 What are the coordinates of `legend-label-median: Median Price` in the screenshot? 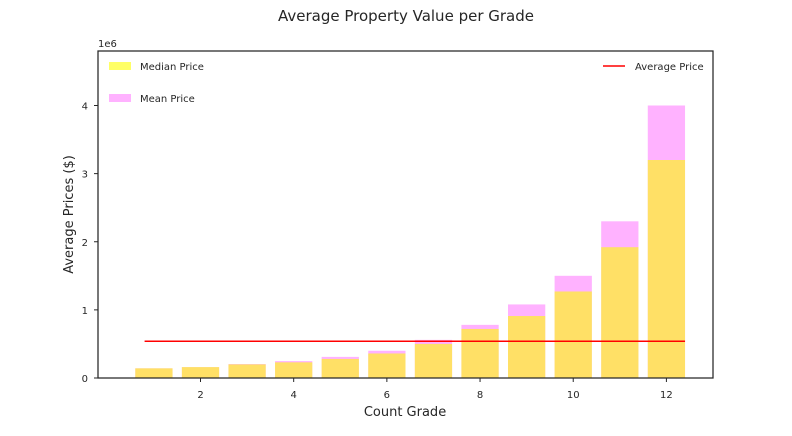 It's located at (172, 67).